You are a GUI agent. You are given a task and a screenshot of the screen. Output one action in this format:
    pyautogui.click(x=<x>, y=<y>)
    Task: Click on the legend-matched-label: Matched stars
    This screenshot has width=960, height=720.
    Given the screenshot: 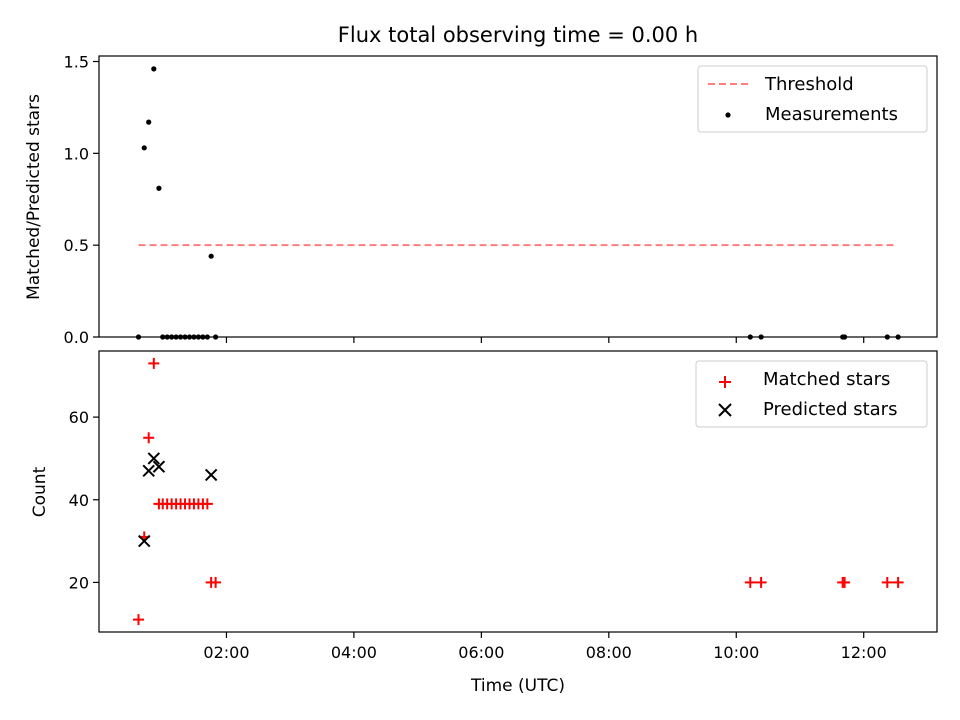 What is the action you would take?
    pyautogui.click(x=826, y=379)
    